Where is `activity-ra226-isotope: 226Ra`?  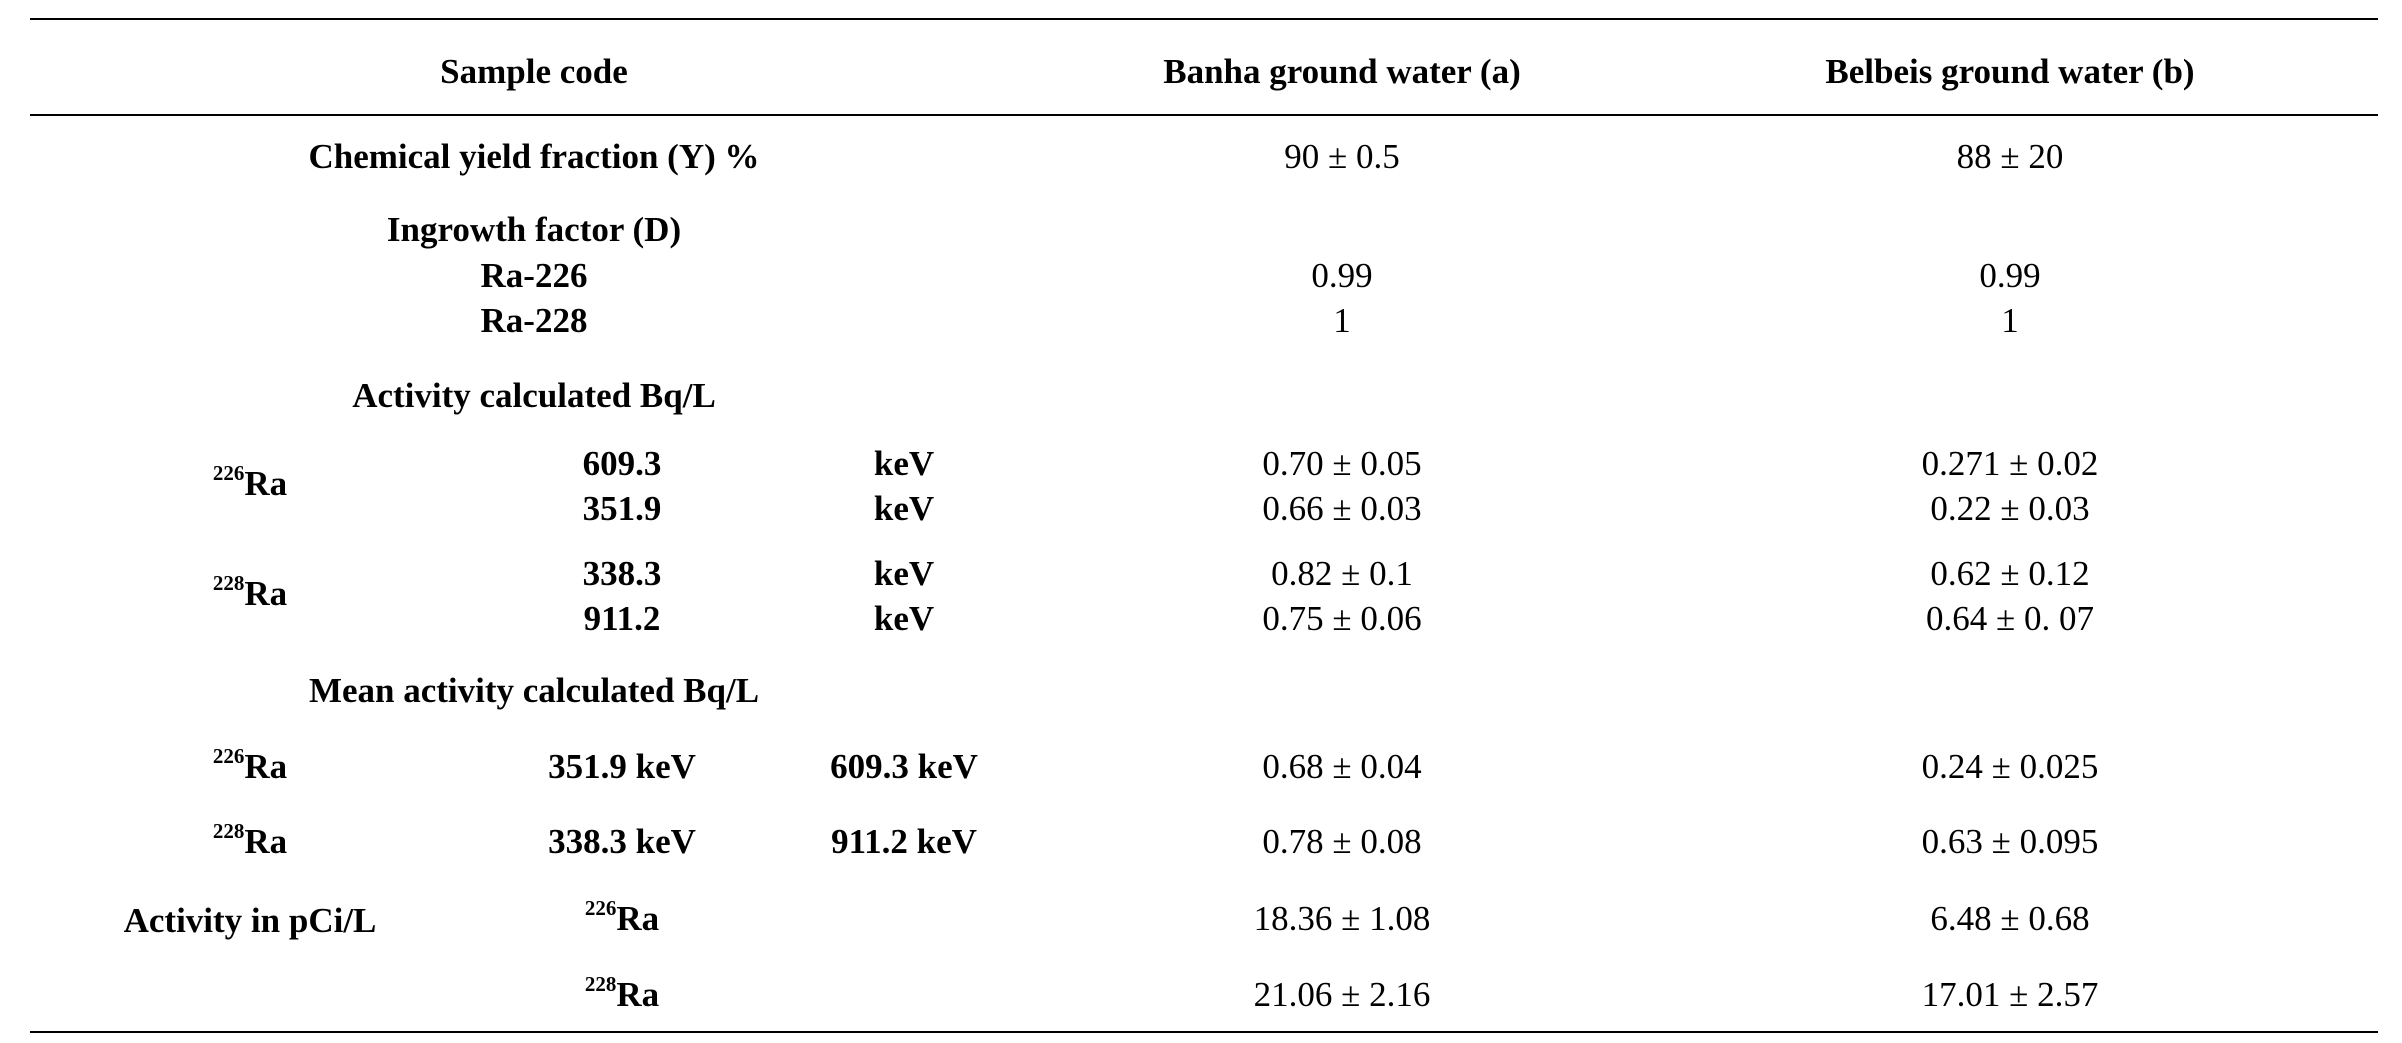 activity-ra226-isotope: 226Ra is located at coordinates (250, 483).